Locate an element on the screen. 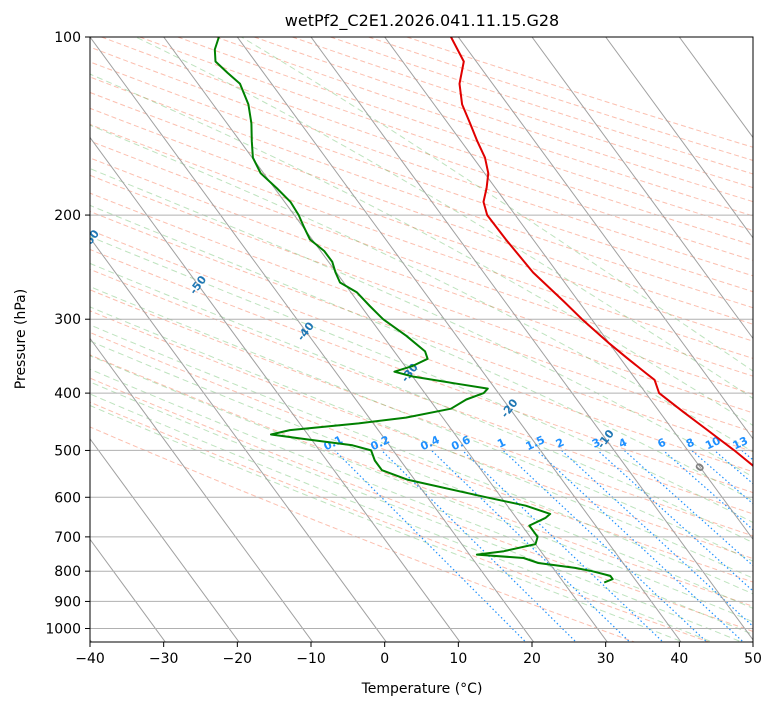 The height and width of the screenshot is (708, 775). x-tick-label: 30 is located at coordinates (606, 659).